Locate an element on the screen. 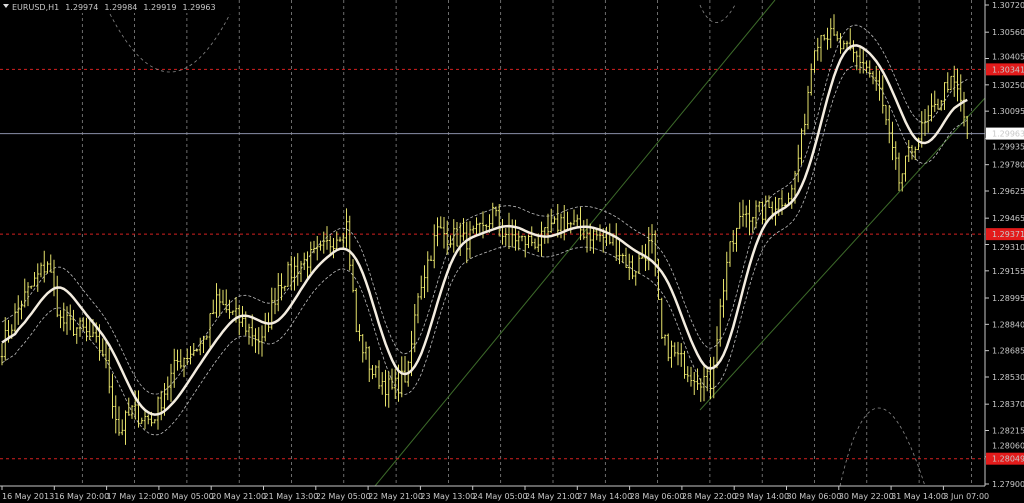 This screenshot has height=503, width=1024. price-tick-label: 1.30250 is located at coordinates (1008, 85).